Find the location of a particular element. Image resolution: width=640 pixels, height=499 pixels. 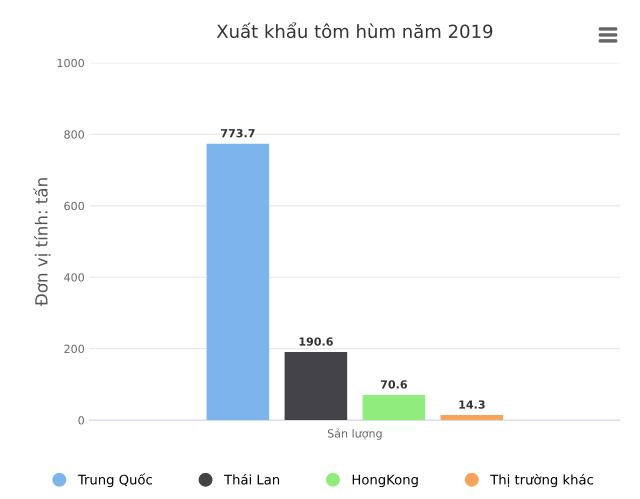

legend-label: HongKong is located at coordinates (385, 481).